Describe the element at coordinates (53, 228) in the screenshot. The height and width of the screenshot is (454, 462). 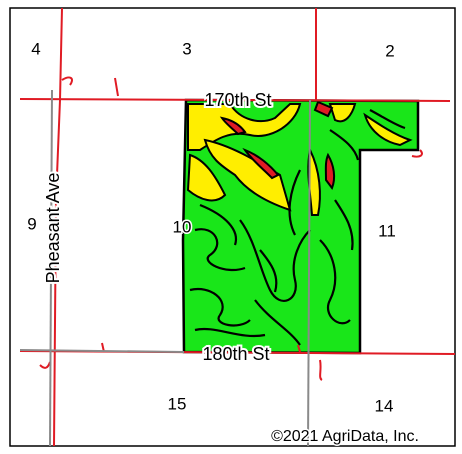
I see `road-label: Pheasant Ave` at that location.